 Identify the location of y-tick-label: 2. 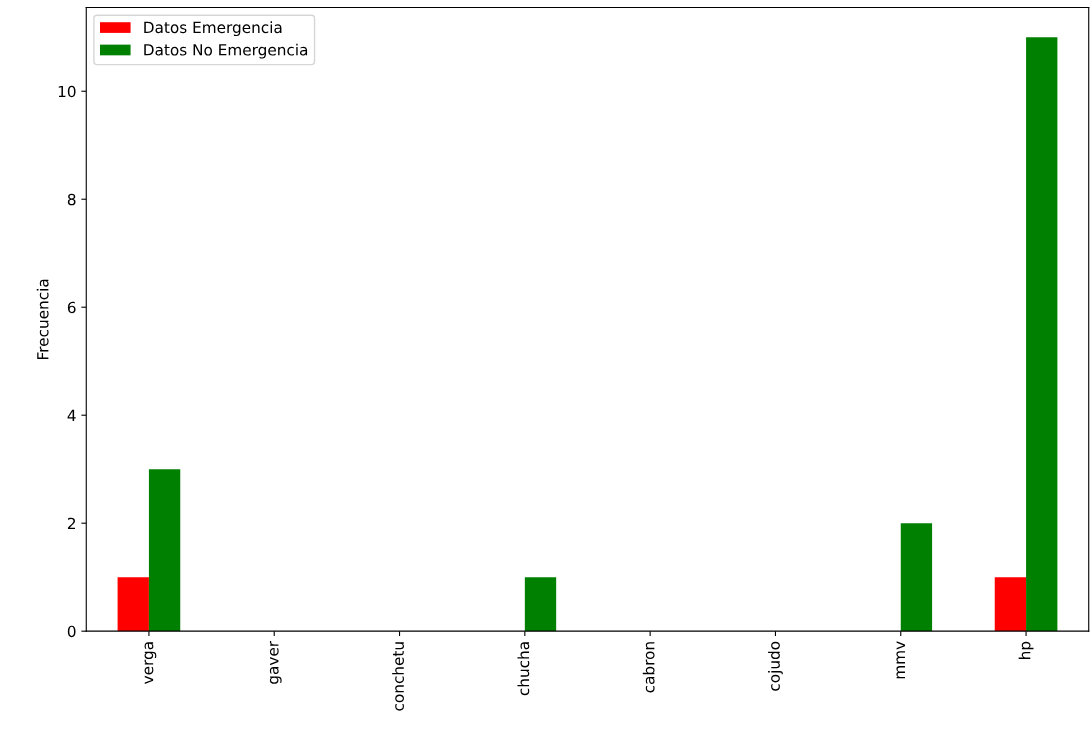
(71, 523).